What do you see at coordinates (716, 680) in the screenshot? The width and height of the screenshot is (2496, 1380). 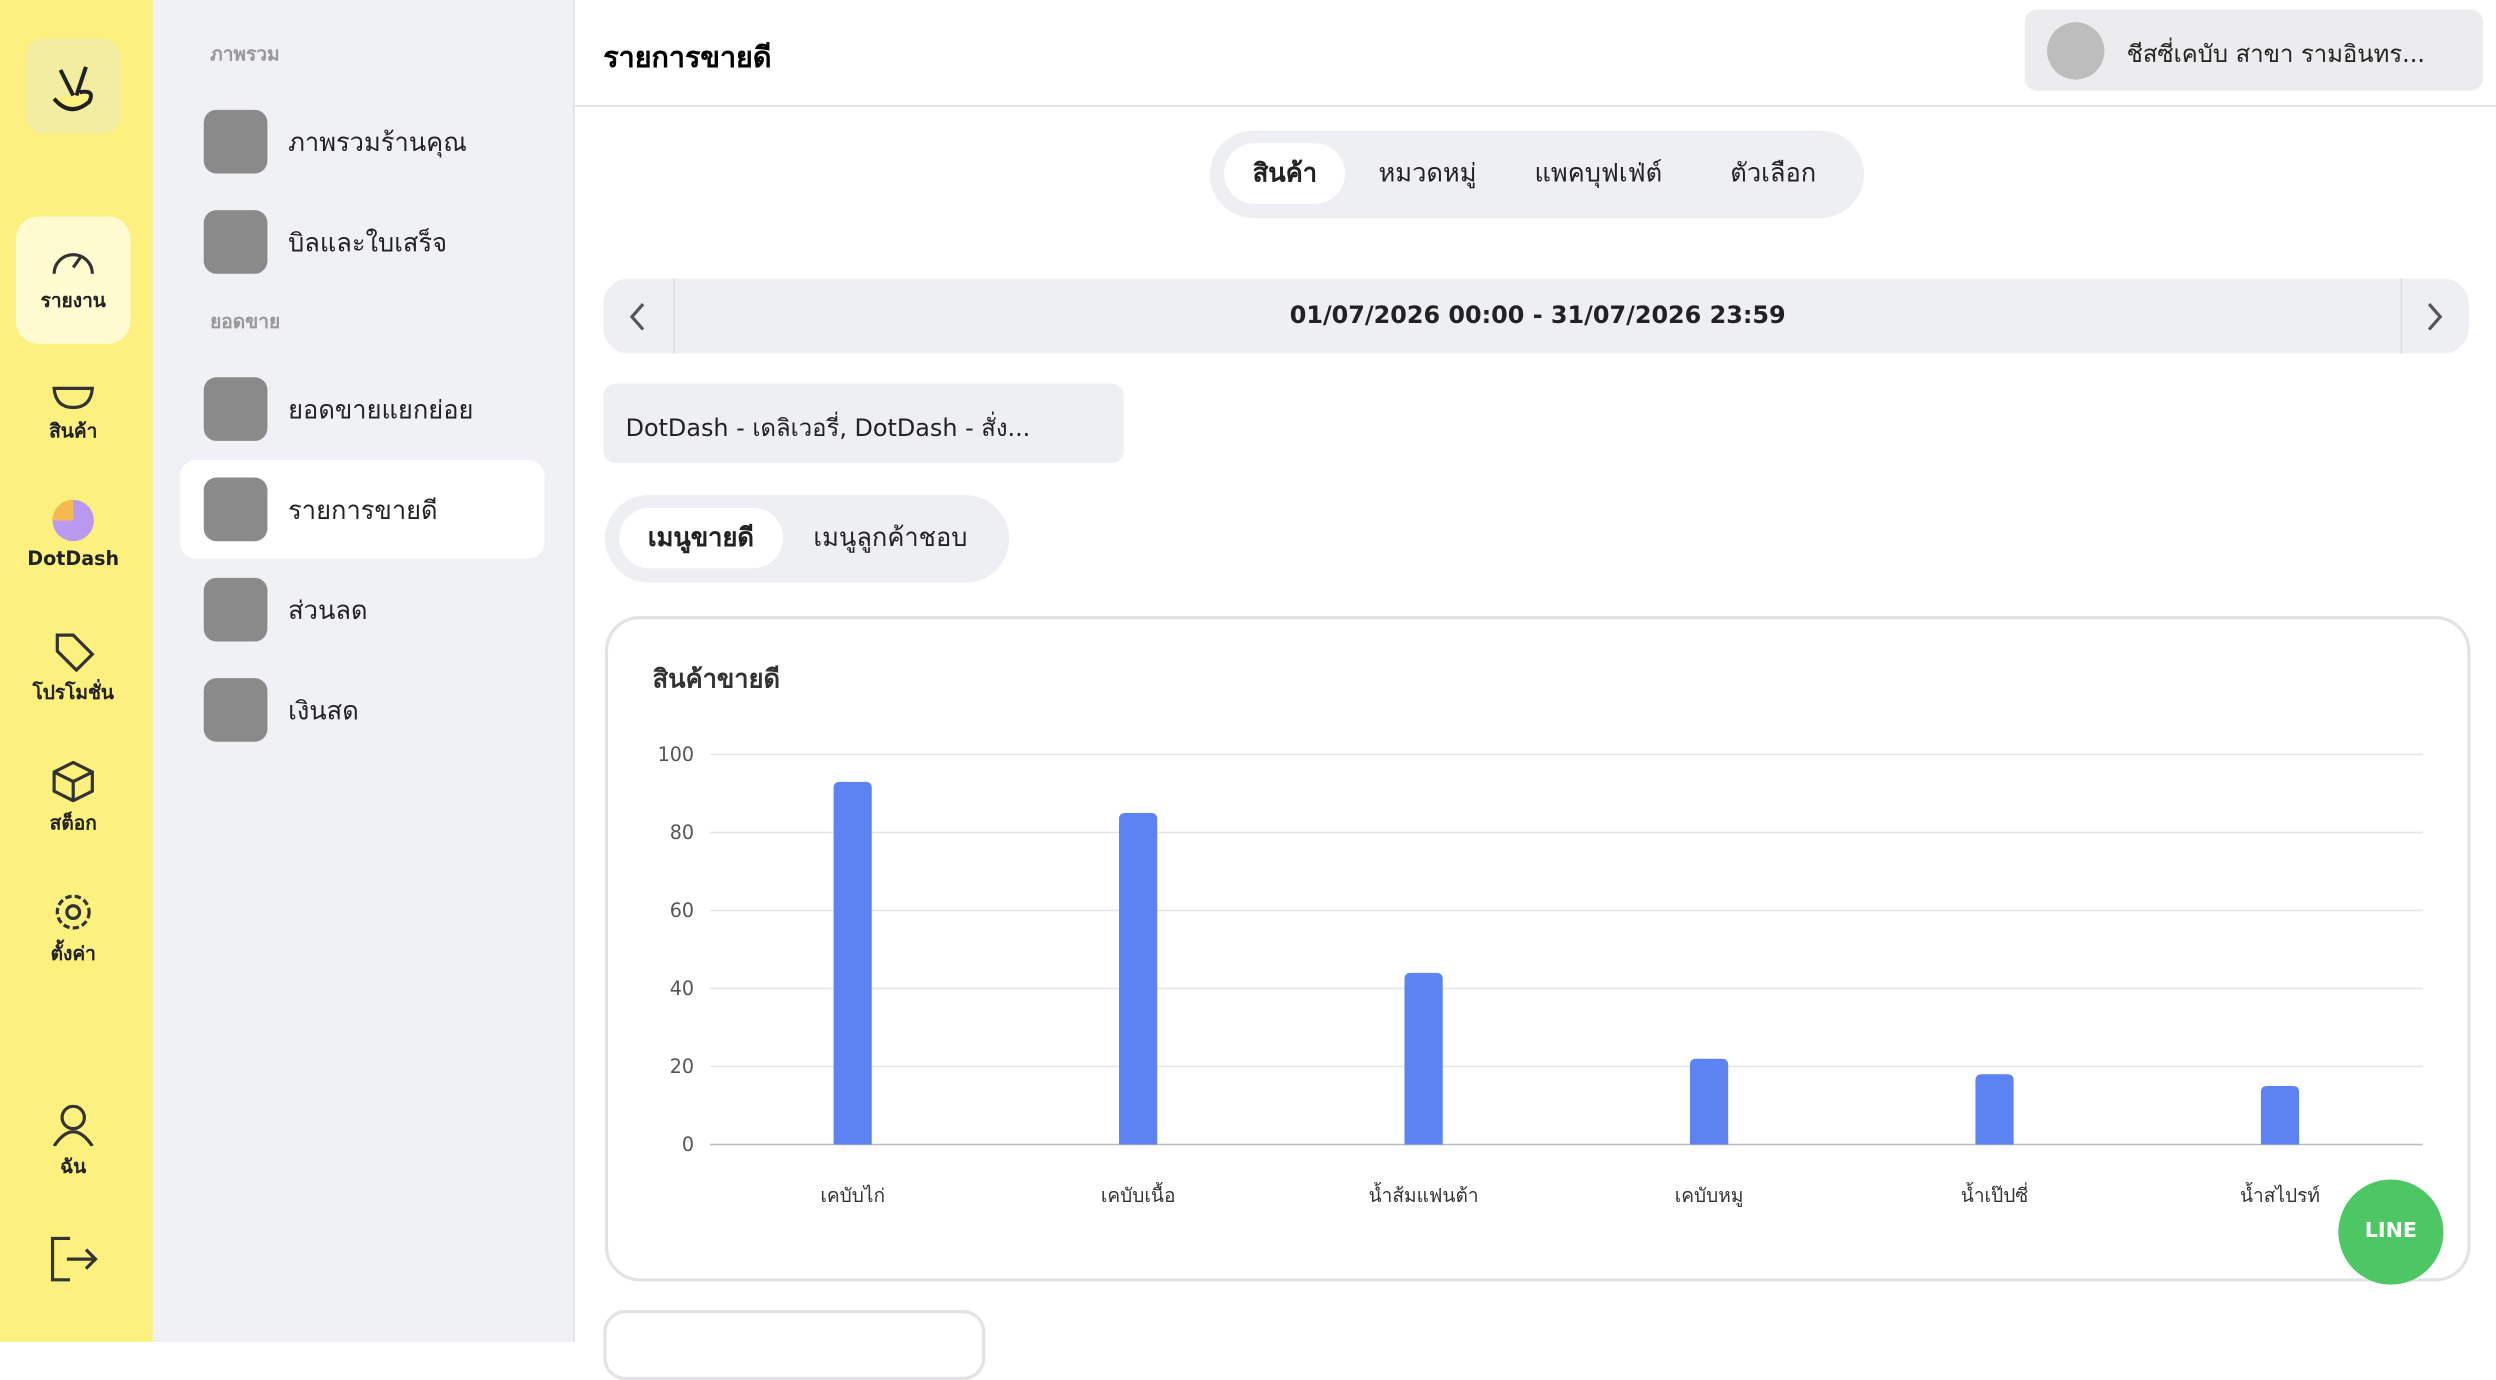 I see `chart-title: สินค้าขายดี` at bounding box center [716, 680].